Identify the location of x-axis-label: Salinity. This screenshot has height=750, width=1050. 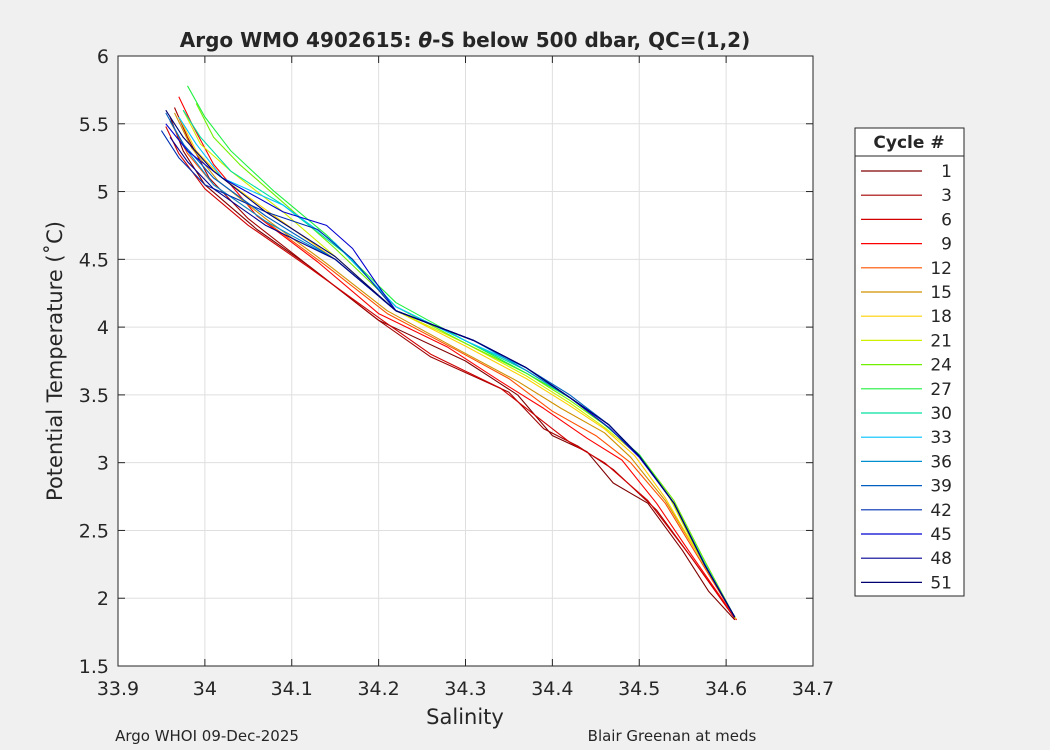
(465, 717).